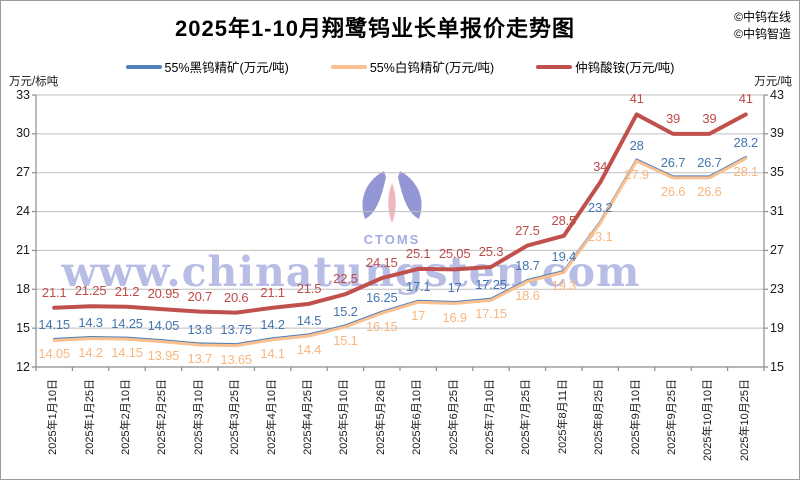 This screenshot has width=800, height=480. I want to click on x-axis-label: 2025年4月10日, so click(271, 417).